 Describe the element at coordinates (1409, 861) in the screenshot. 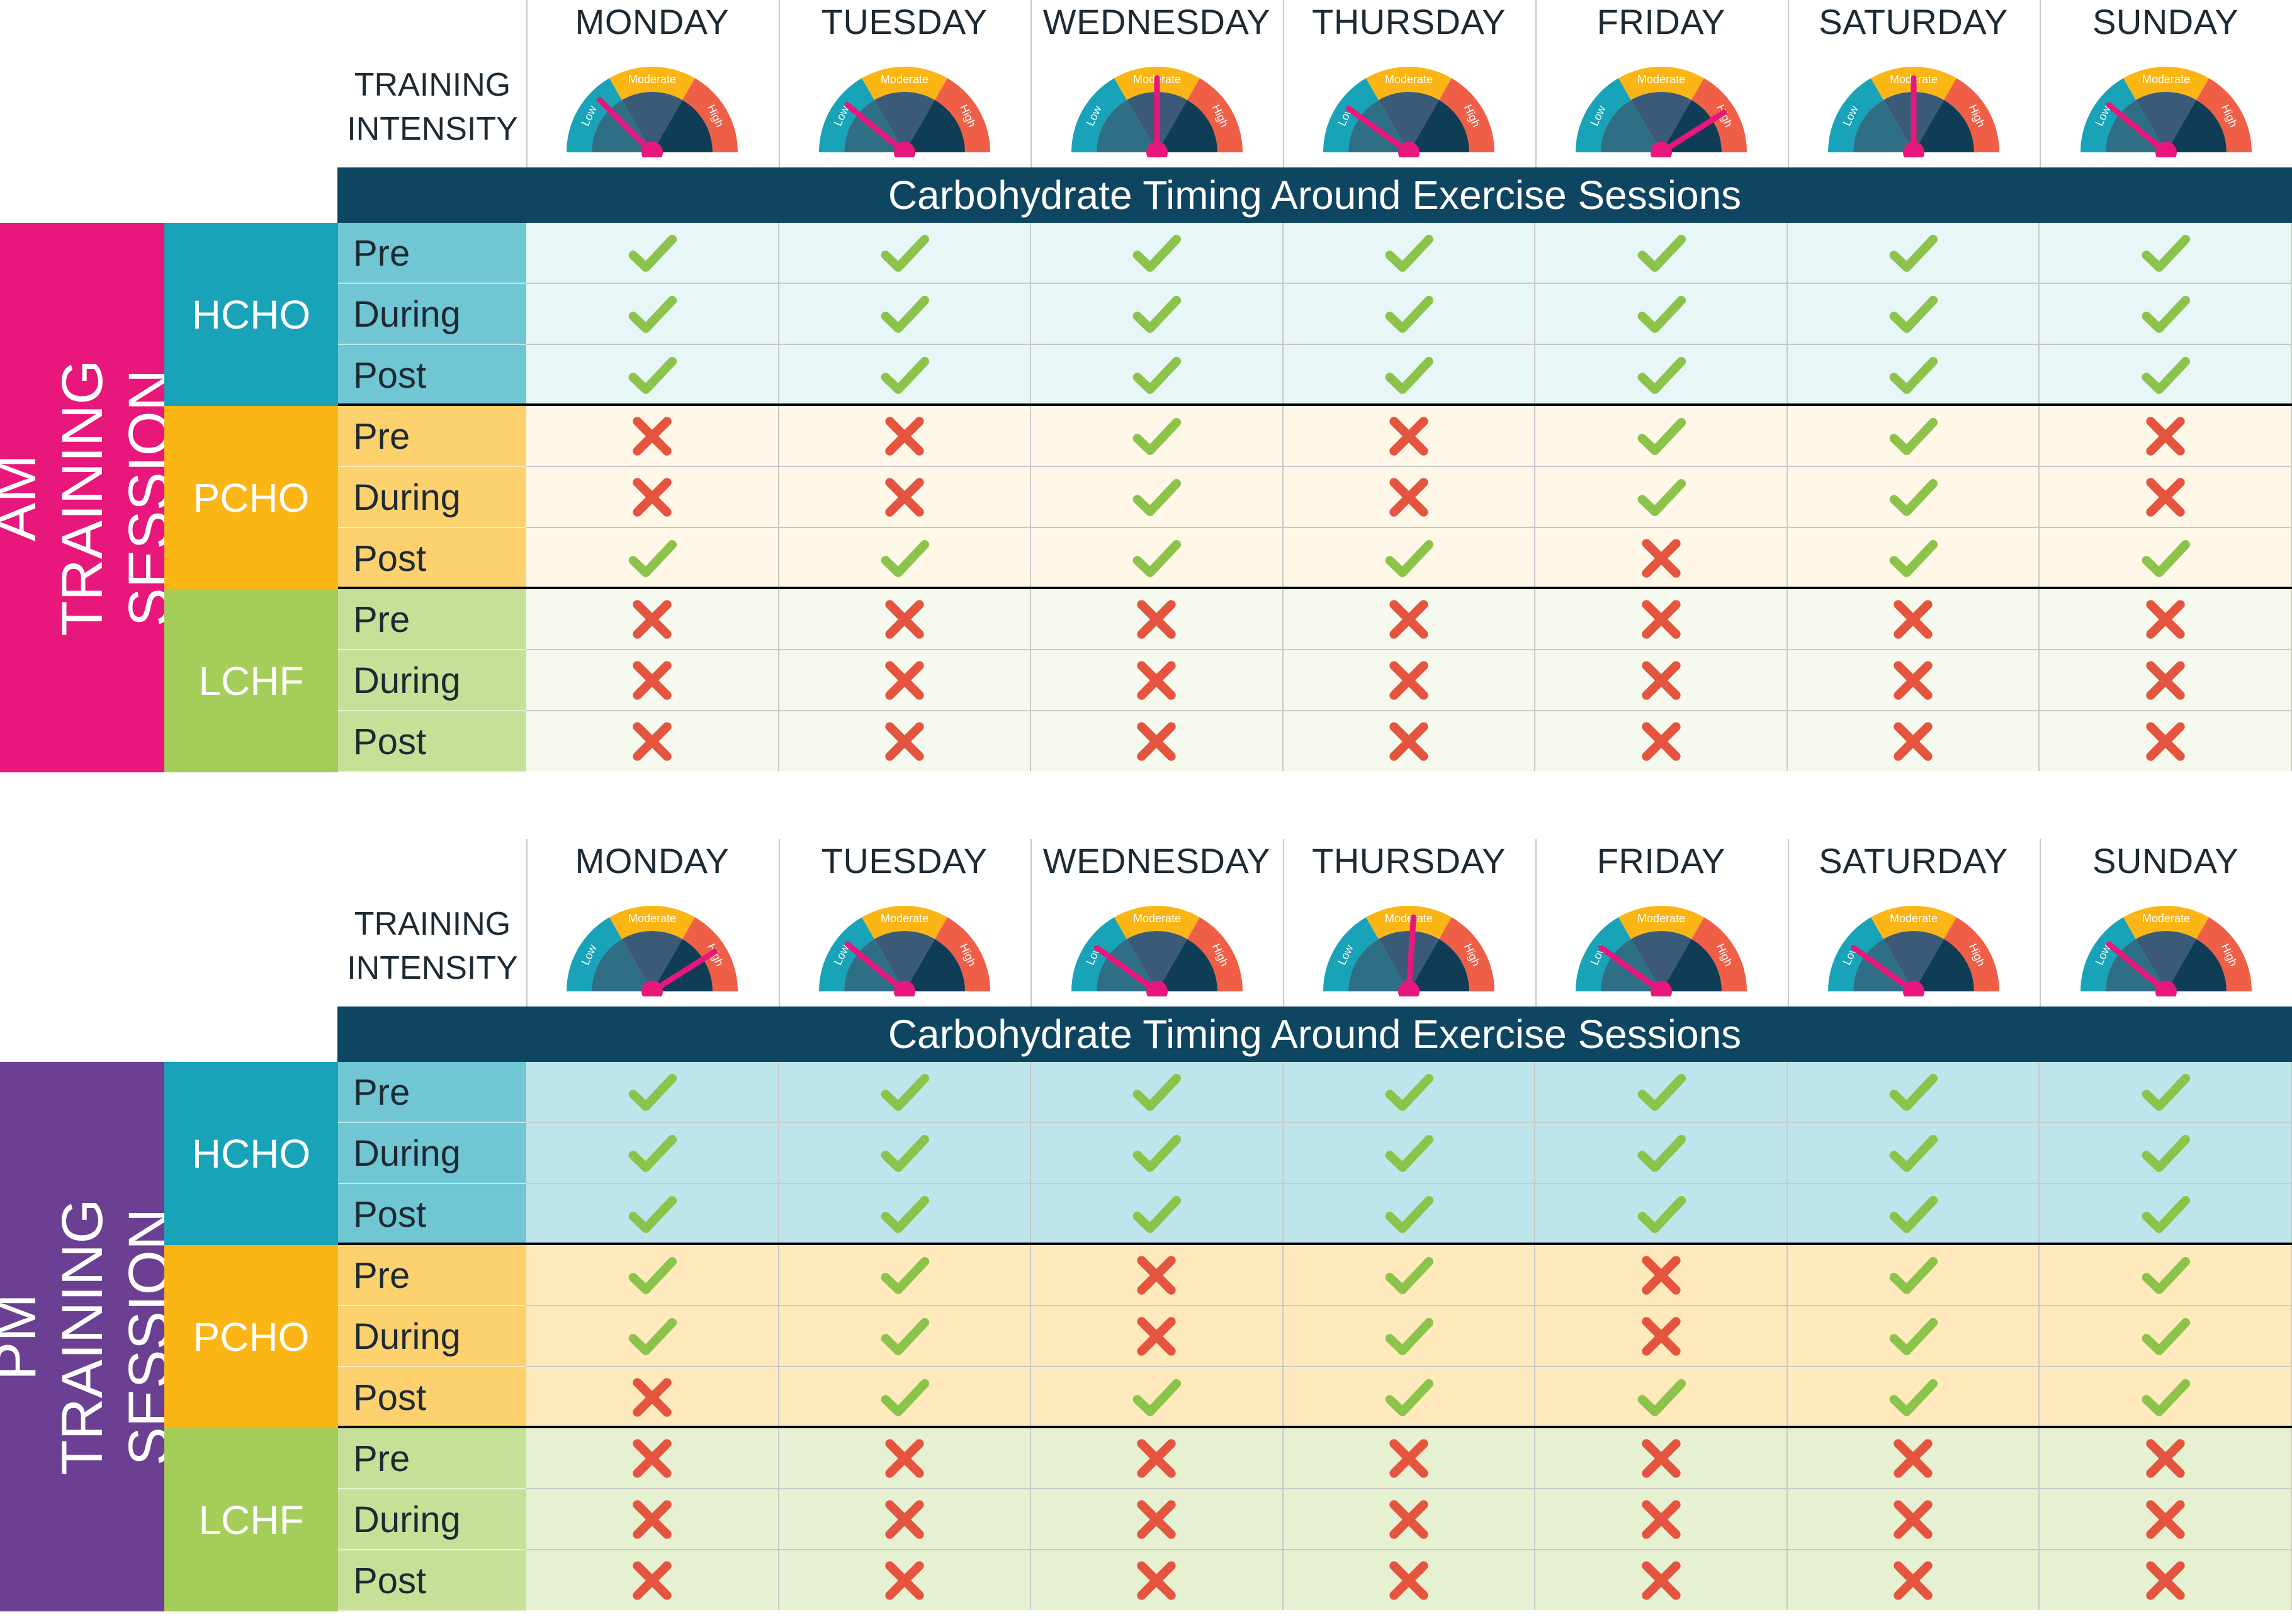

I see `day-header: THURSDAY` at that location.